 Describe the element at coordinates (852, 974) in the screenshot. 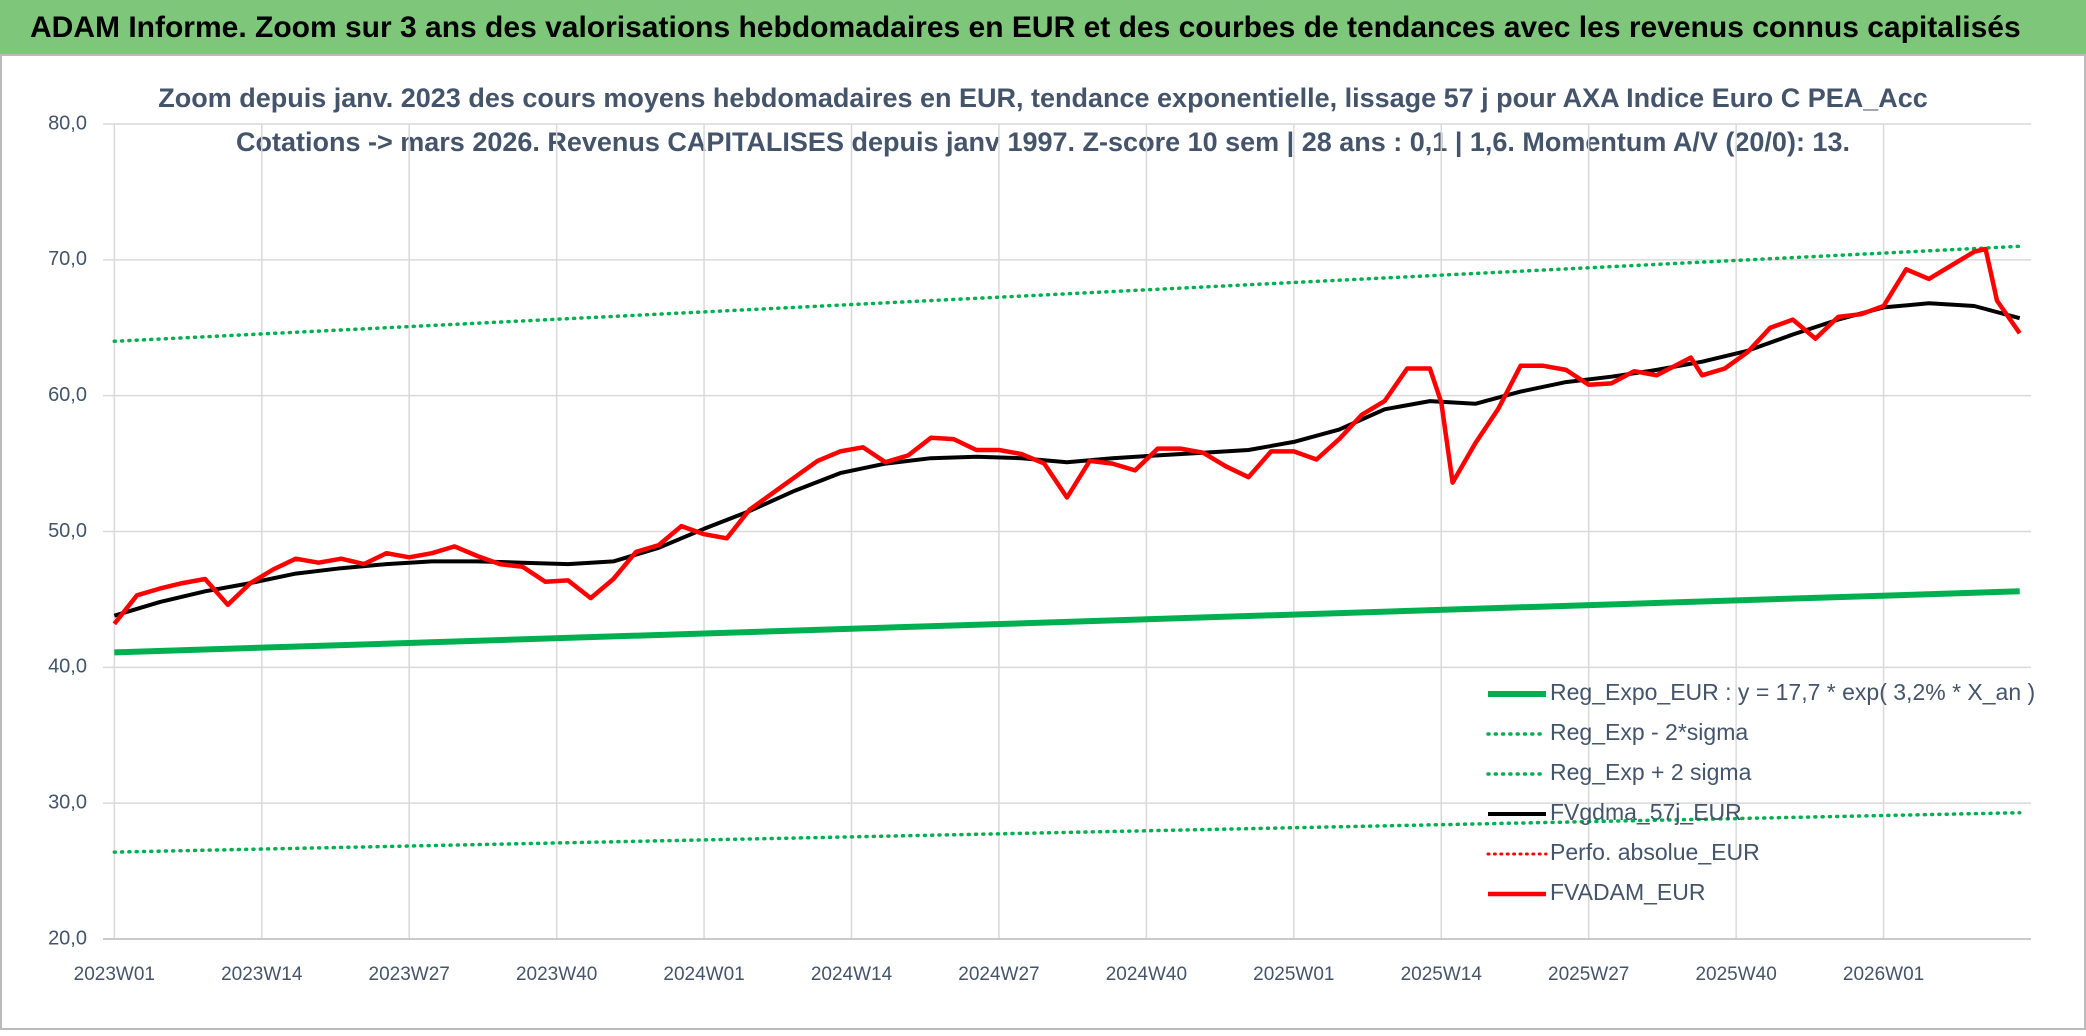

I see `x-tick-label: 2024W14` at that location.